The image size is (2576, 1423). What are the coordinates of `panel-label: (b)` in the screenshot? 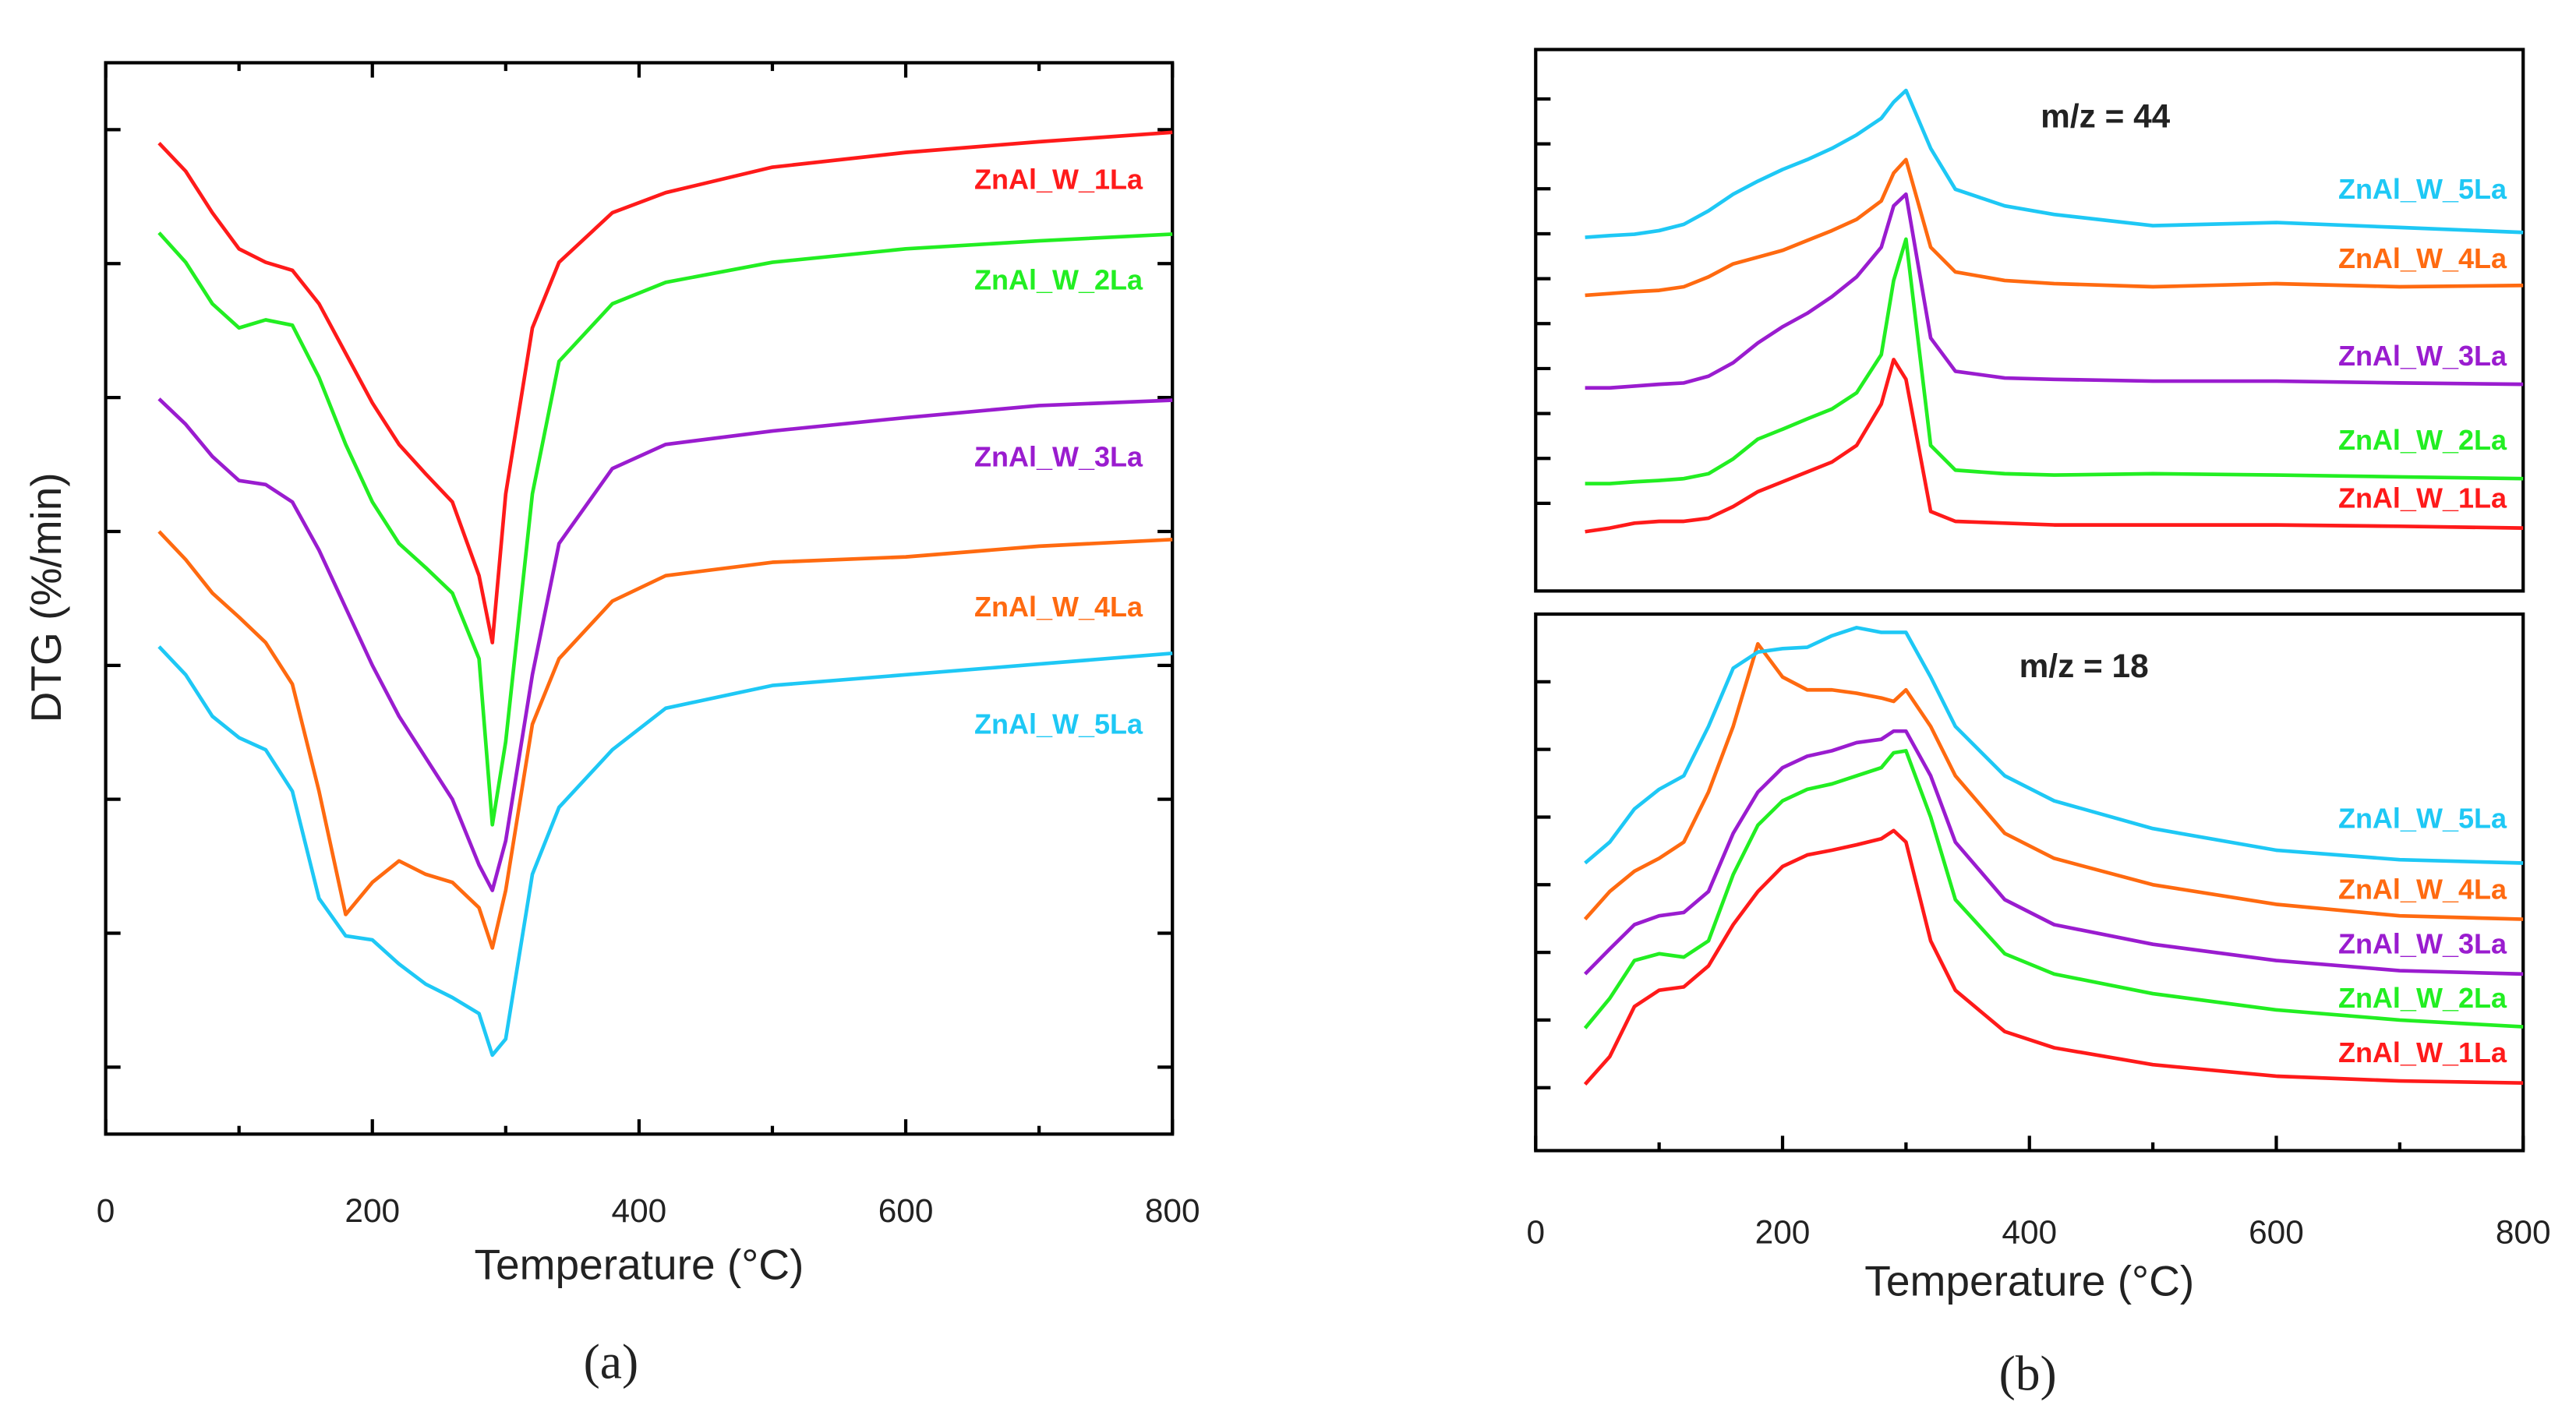 It's located at (2028, 1372).